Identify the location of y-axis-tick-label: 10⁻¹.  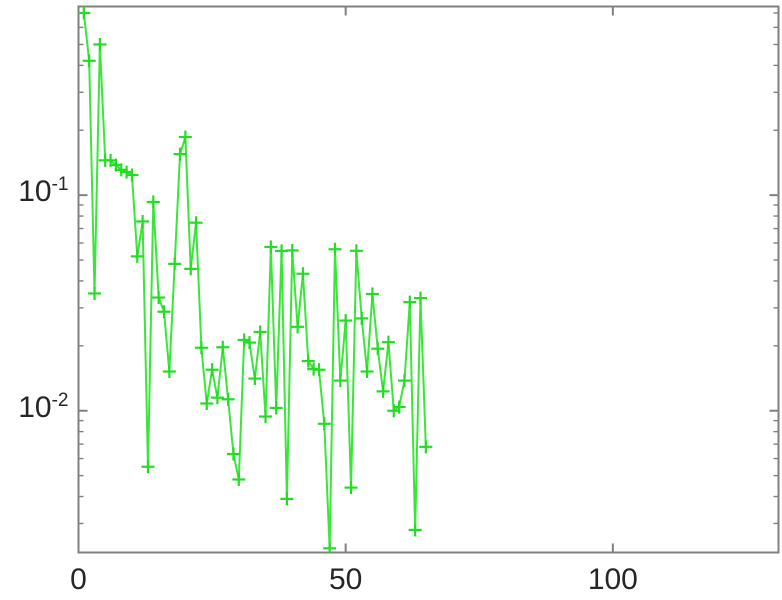
(43, 192).